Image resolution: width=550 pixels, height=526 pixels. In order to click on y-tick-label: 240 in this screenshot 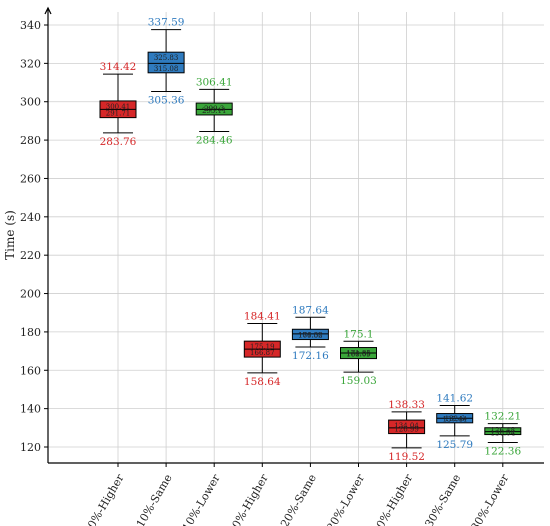, I will do `click(30, 217)`.